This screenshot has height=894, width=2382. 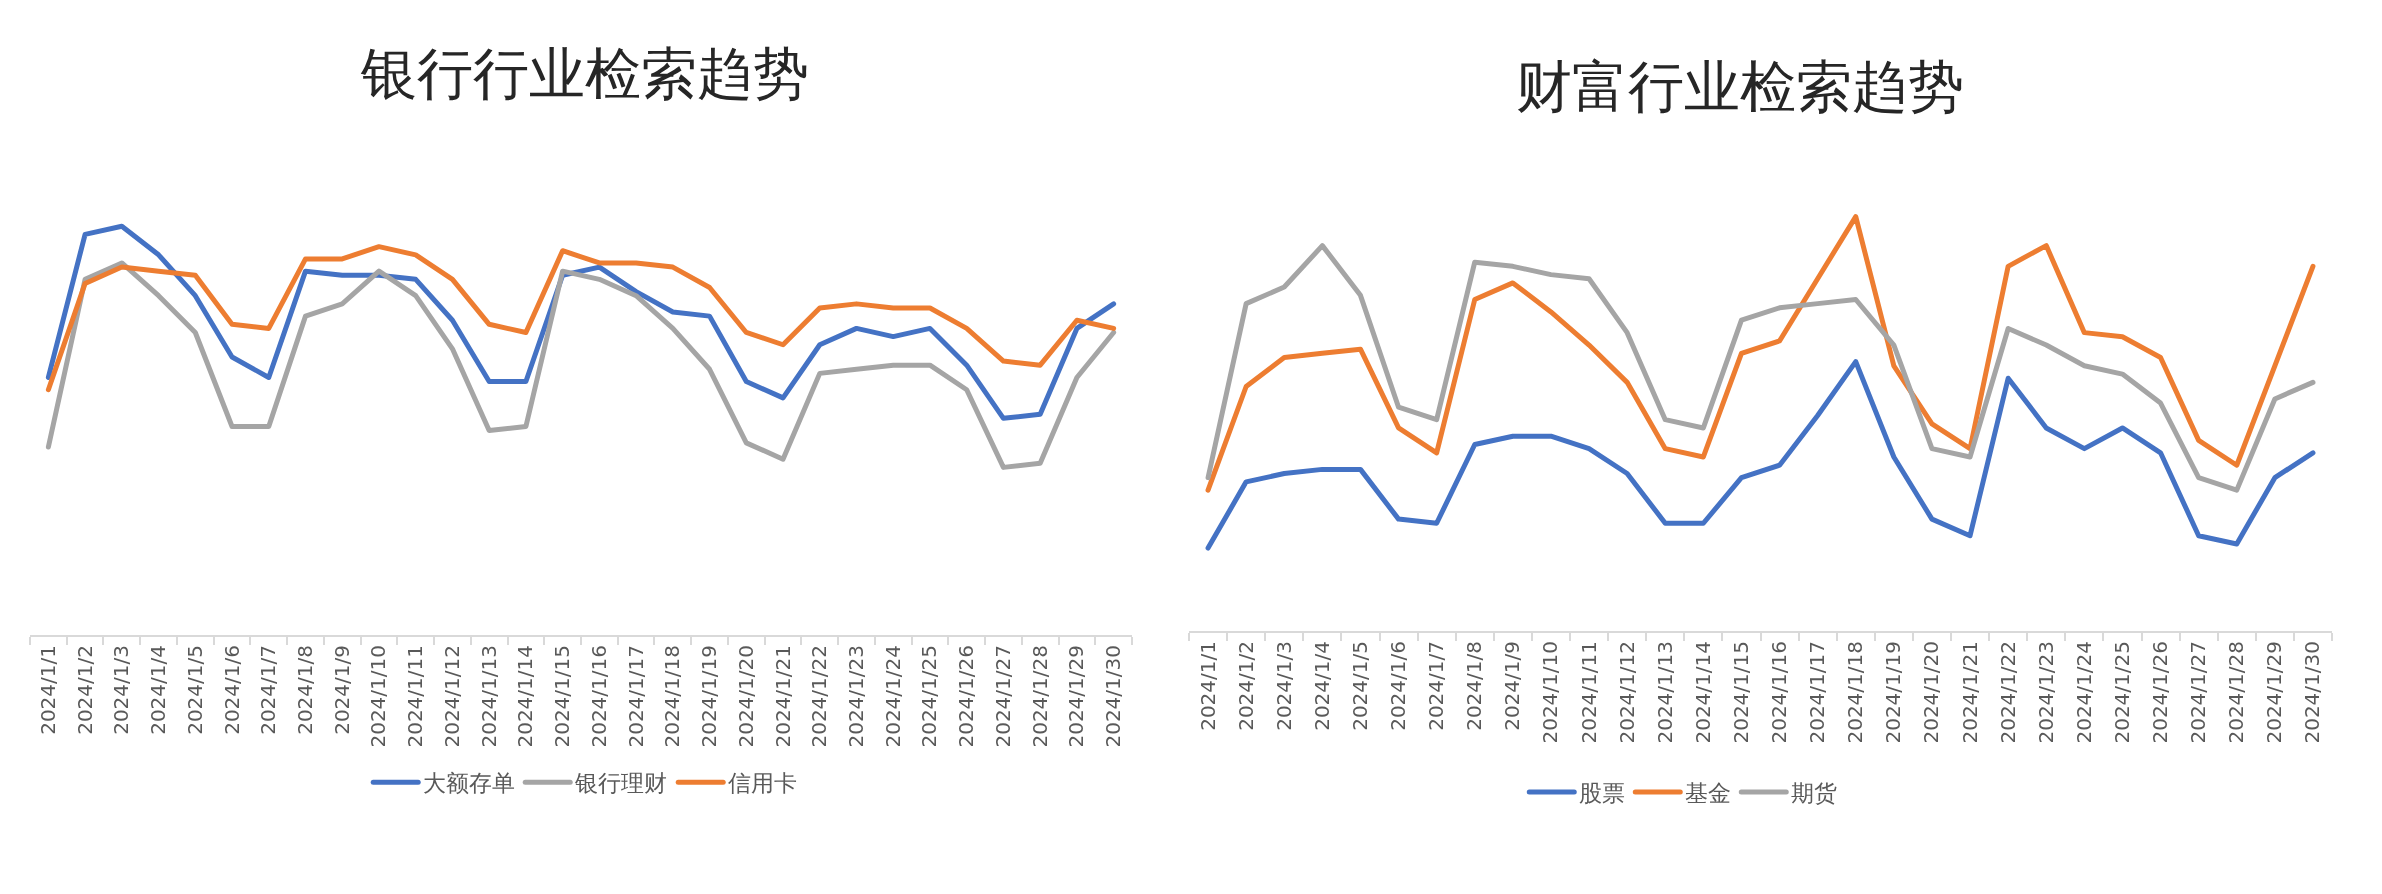 I want to click on legend-label: 信用卡, so click(x=763, y=783).